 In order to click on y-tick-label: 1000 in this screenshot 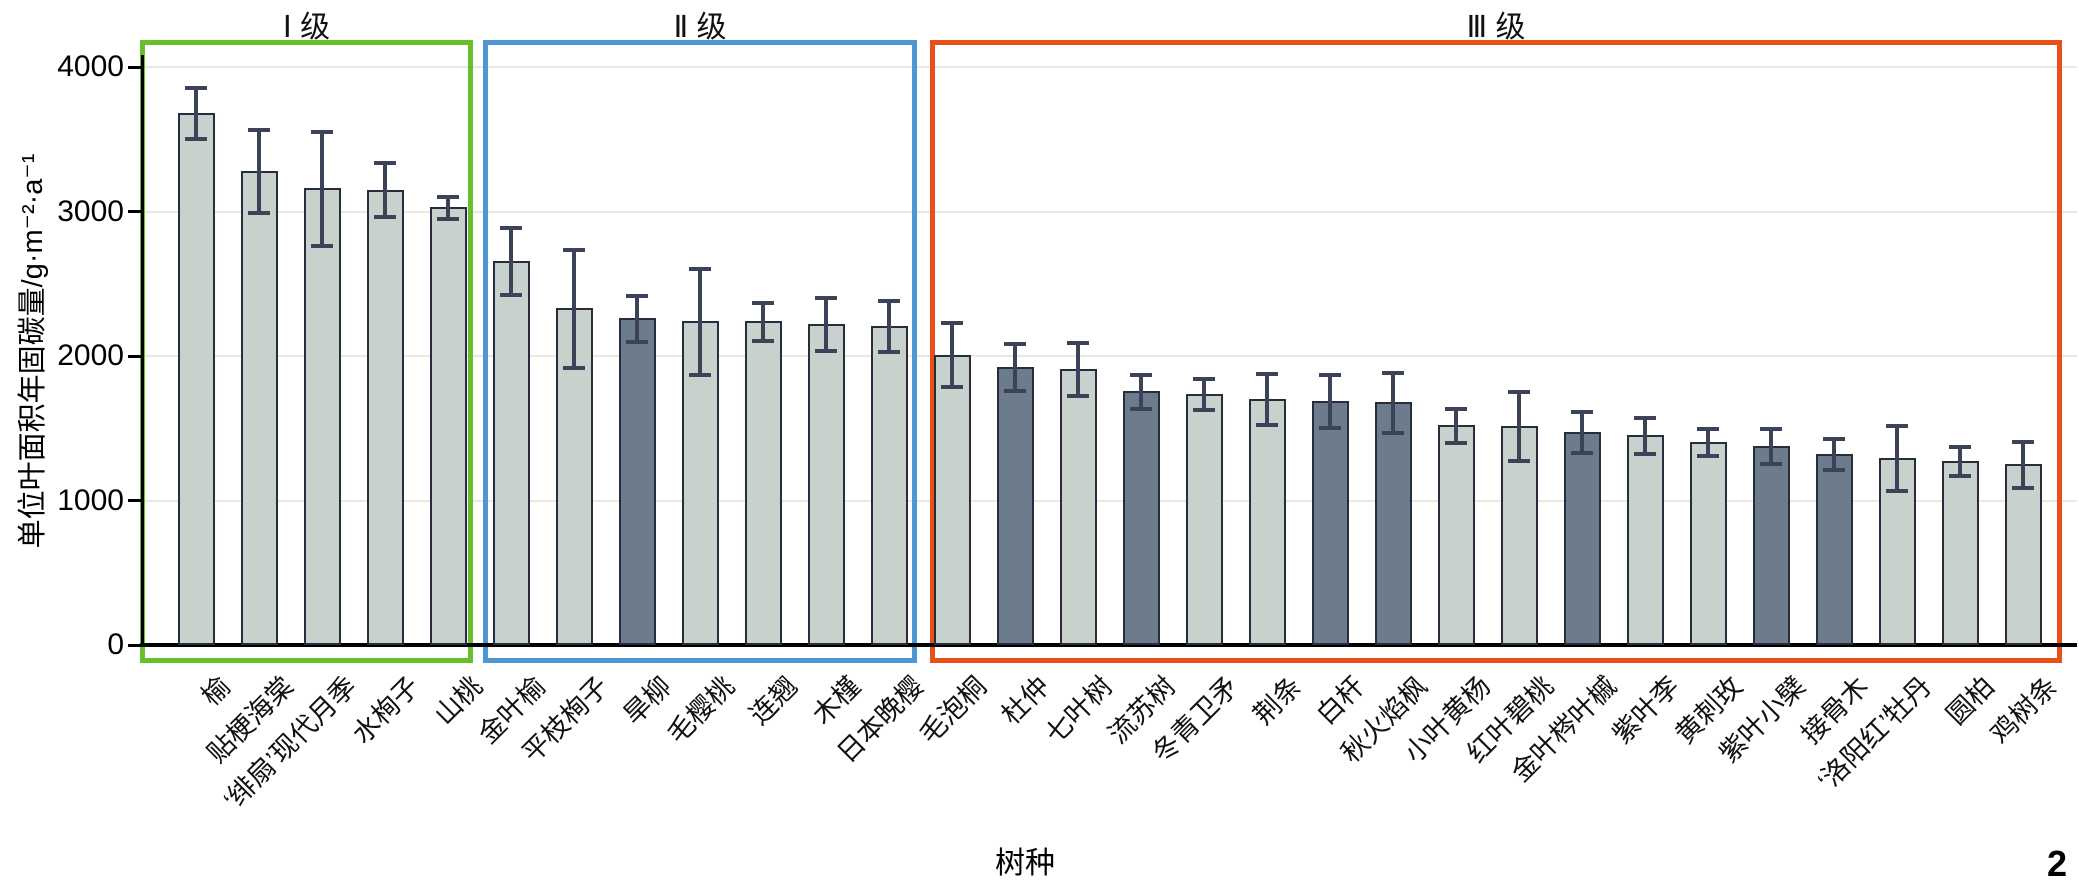, I will do `click(90, 500)`.